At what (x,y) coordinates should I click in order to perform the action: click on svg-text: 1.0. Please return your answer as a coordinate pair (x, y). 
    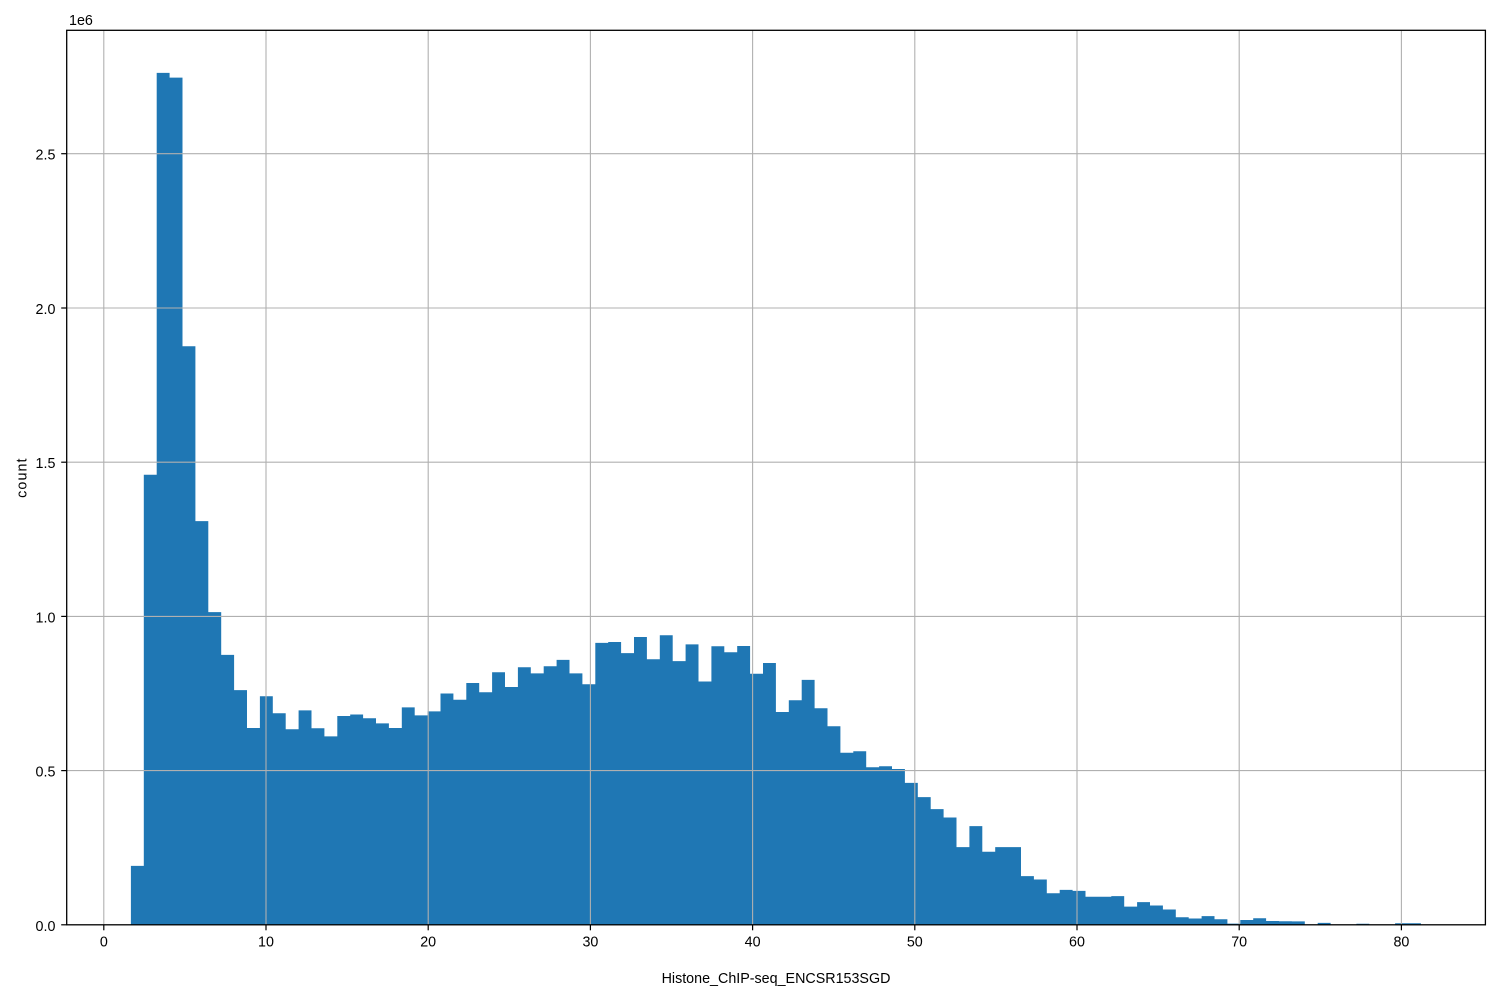
    Looking at the image, I should click on (46, 618).